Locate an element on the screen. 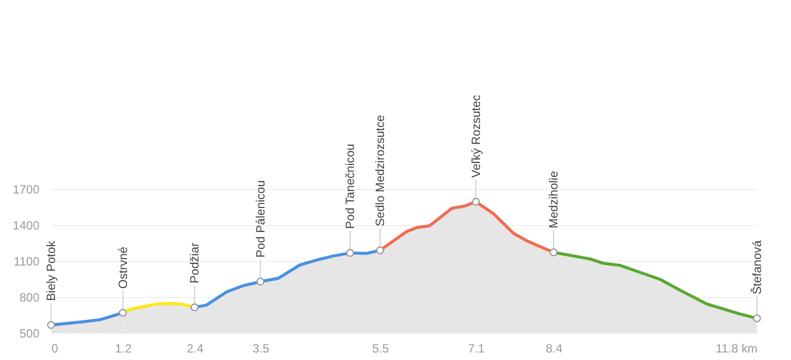 This screenshot has height=360, width=791. x-tick-label: 11.8 km is located at coordinates (737, 349).